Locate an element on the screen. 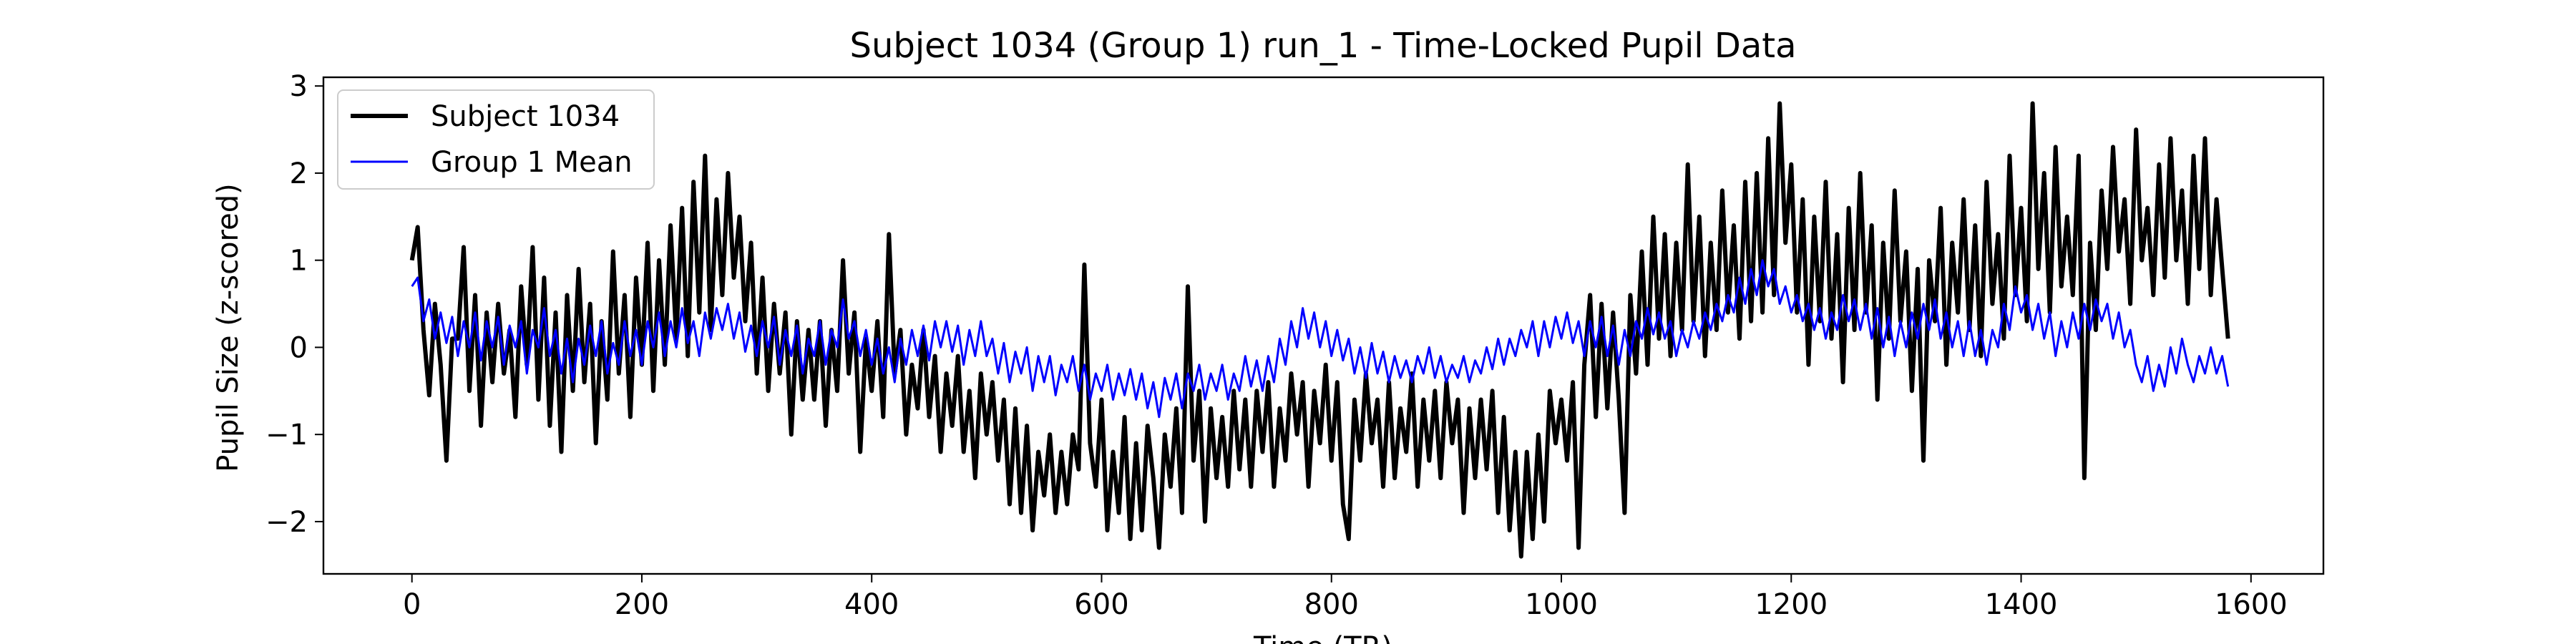  x-axis-label: Time (TR) is located at coordinates (1322, 637).